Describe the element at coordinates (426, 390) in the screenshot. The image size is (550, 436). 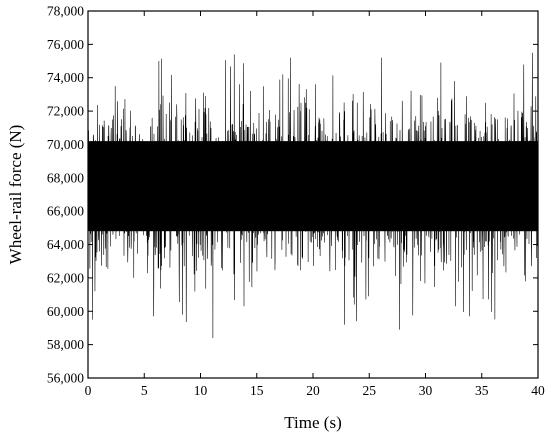
I see `x-tick-label: 30` at that location.